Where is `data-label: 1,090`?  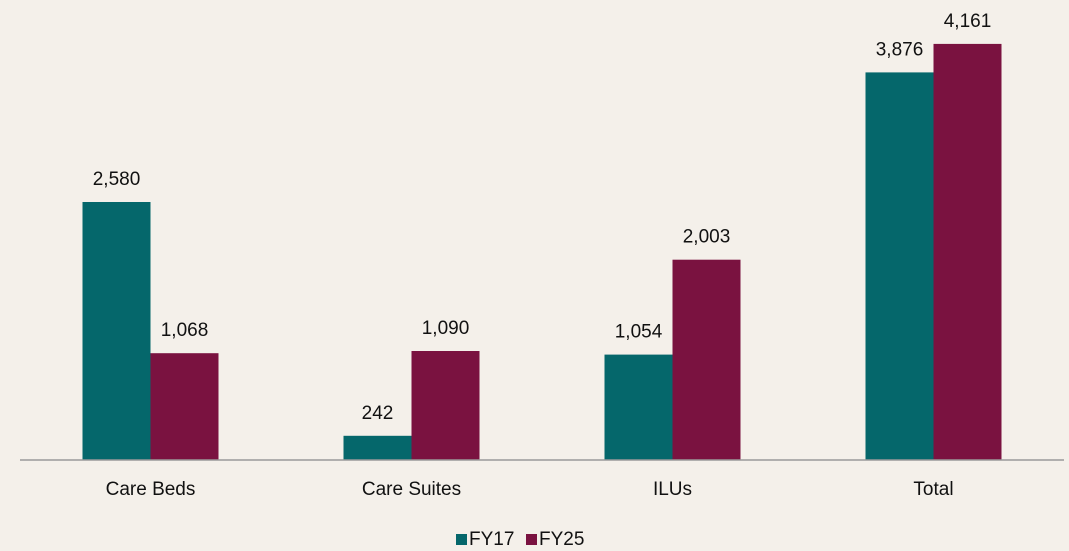
data-label: 1,090 is located at coordinates (446, 328).